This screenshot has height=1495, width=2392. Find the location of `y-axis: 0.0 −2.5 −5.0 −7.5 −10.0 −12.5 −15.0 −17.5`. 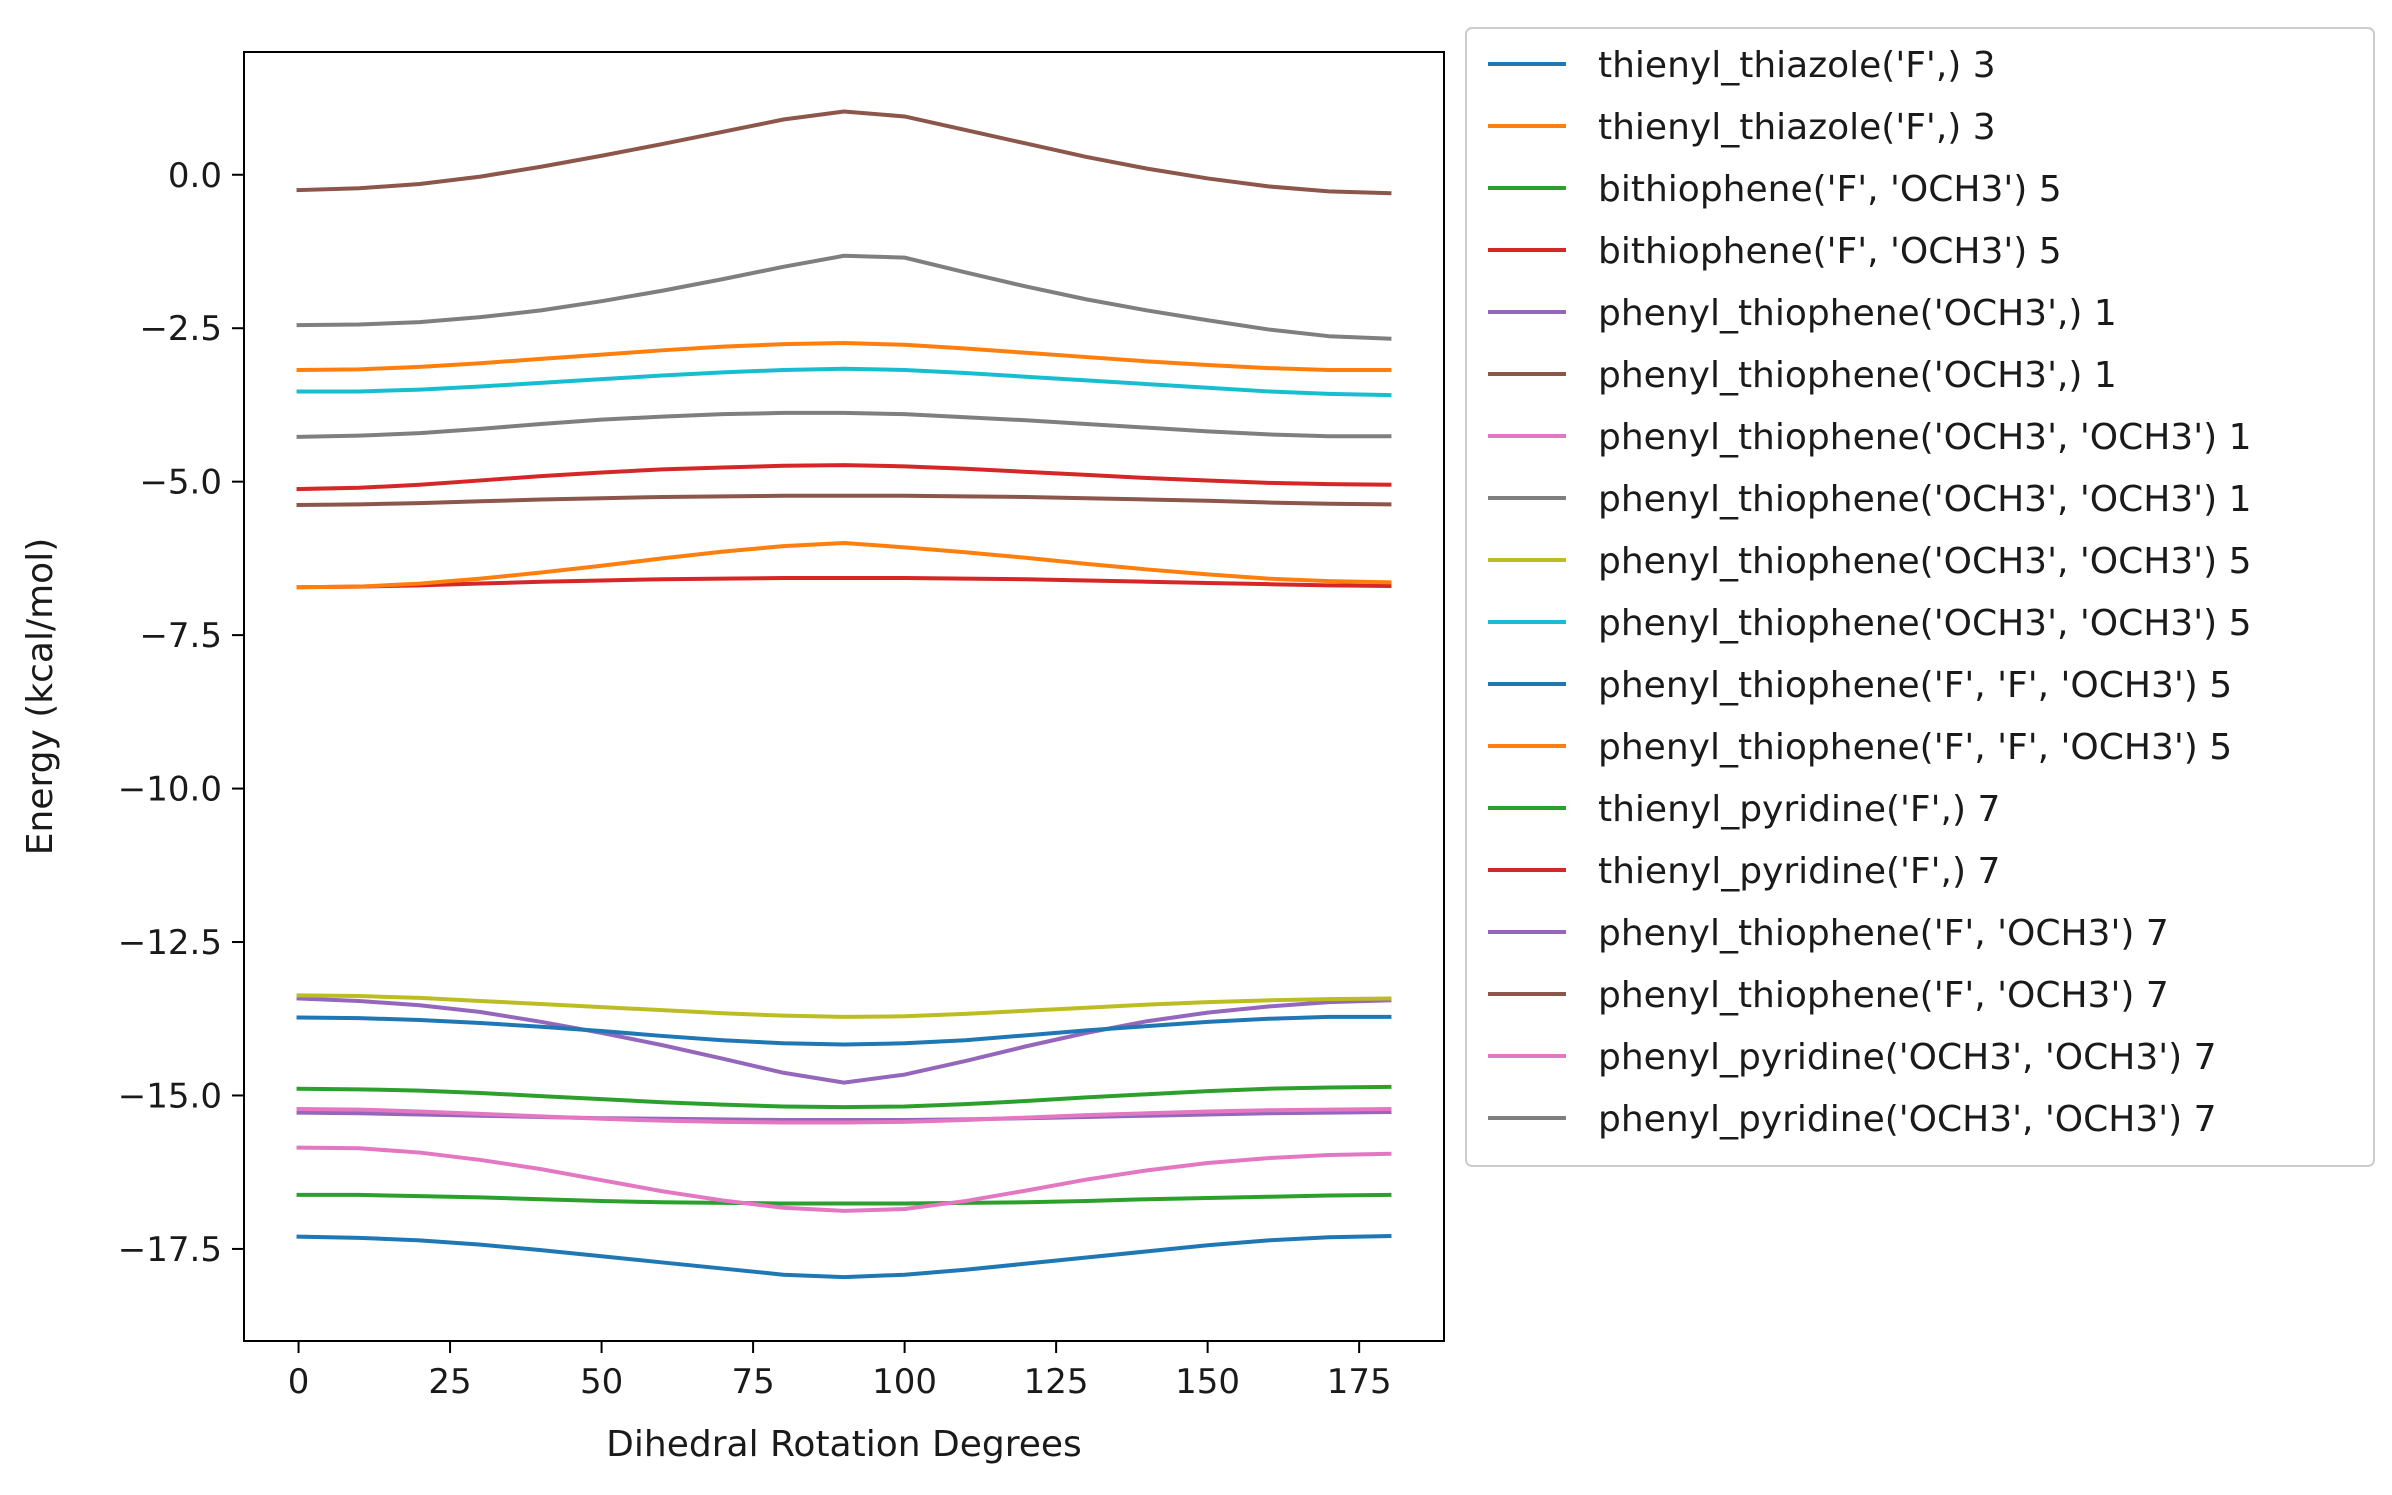

y-axis: 0.0 −2.5 −5.0 −7.5 −10.0 −12.5 −15.0 −17.5 is located at coordinates (181, 713).